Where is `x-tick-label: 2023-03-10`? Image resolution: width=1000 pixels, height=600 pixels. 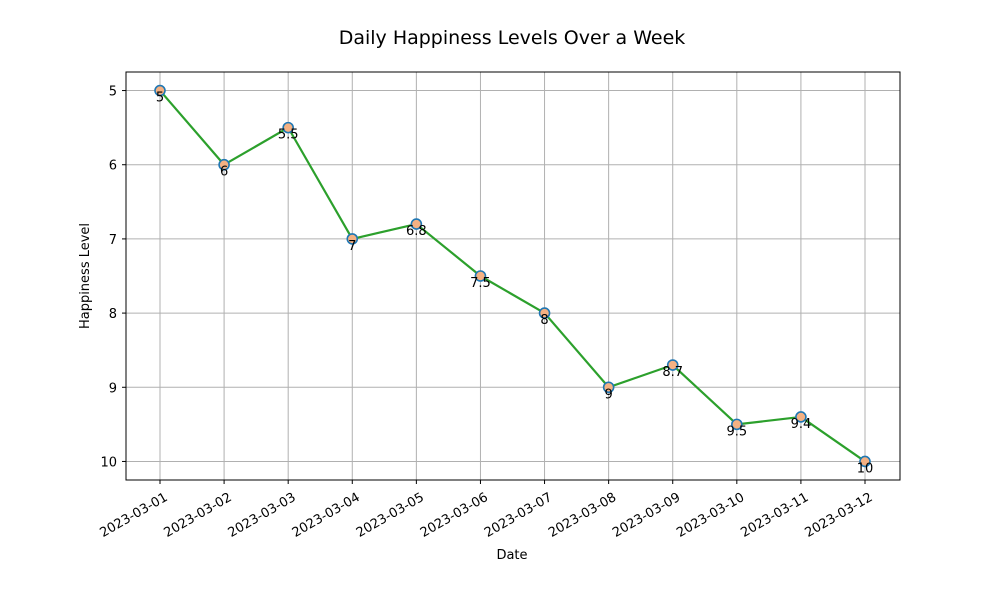
x-tick-label: 2023-03-10 is located at coordinates (710, 515).